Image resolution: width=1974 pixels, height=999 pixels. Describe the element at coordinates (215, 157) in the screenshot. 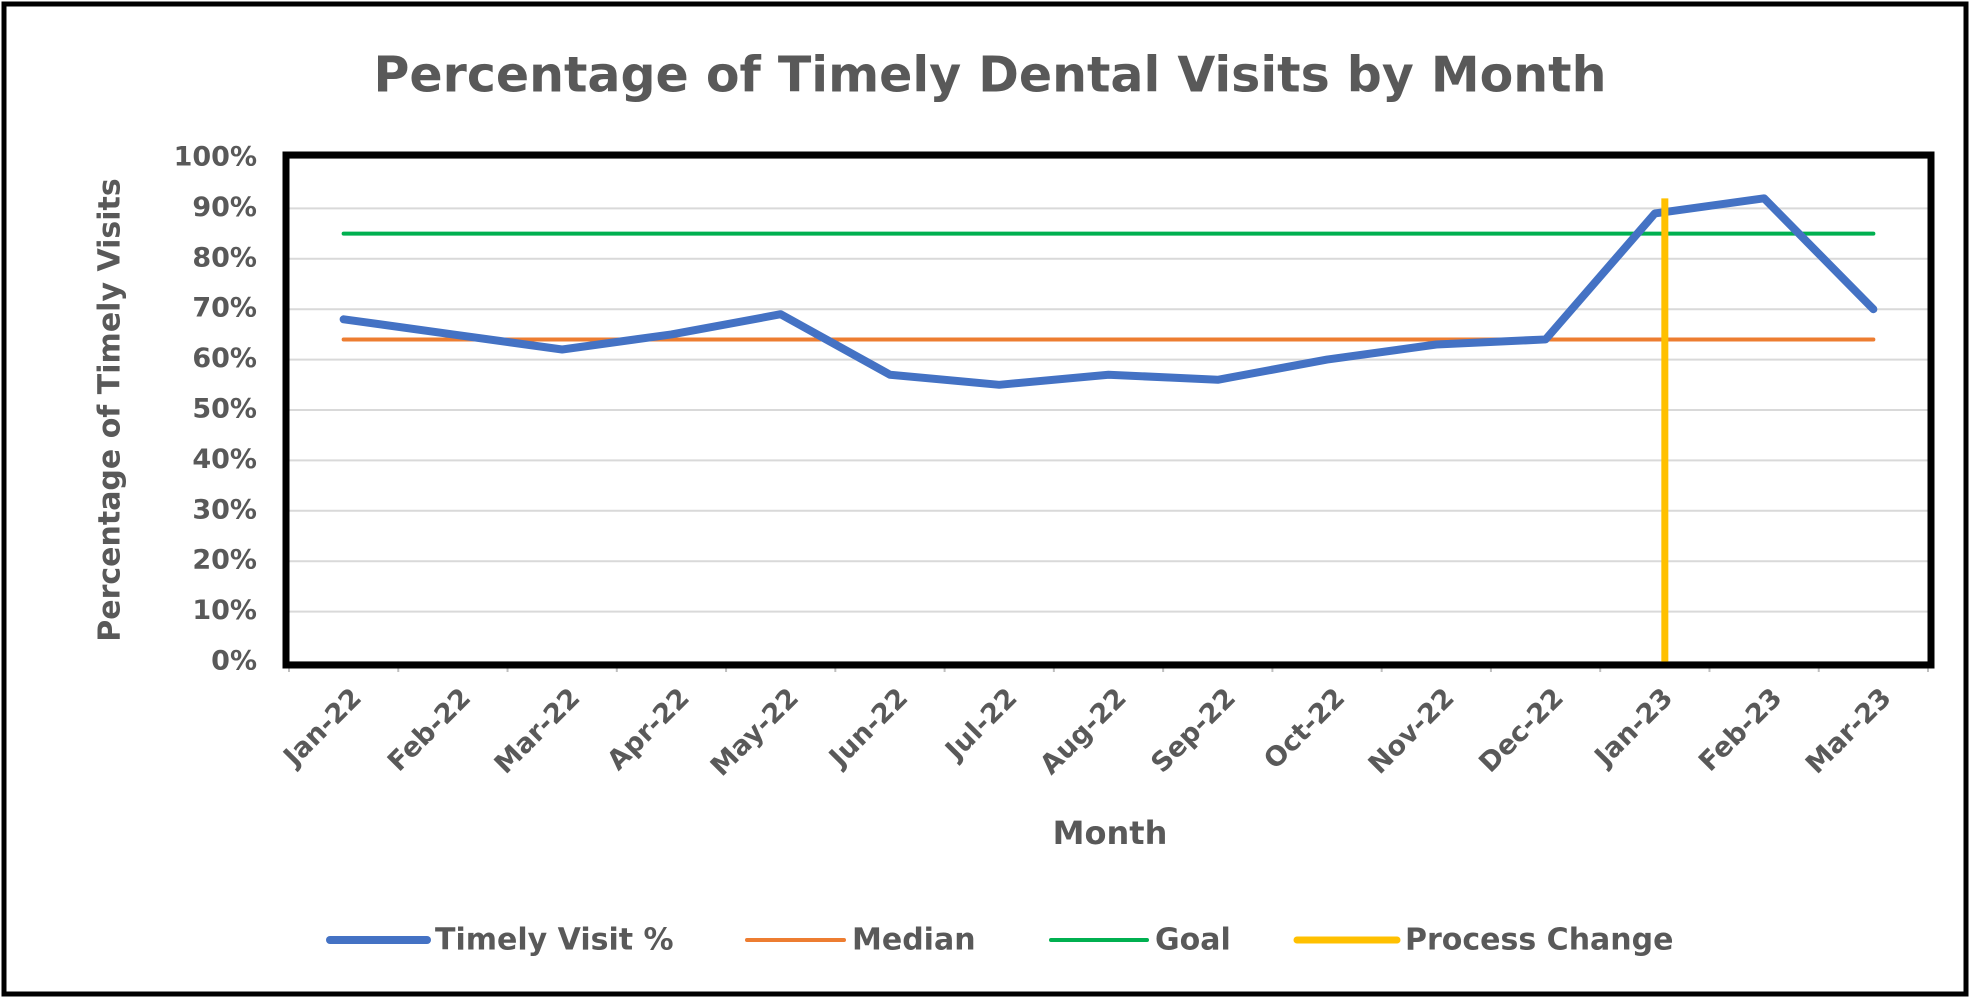

I see `y-tick-label: 100%` at that location.